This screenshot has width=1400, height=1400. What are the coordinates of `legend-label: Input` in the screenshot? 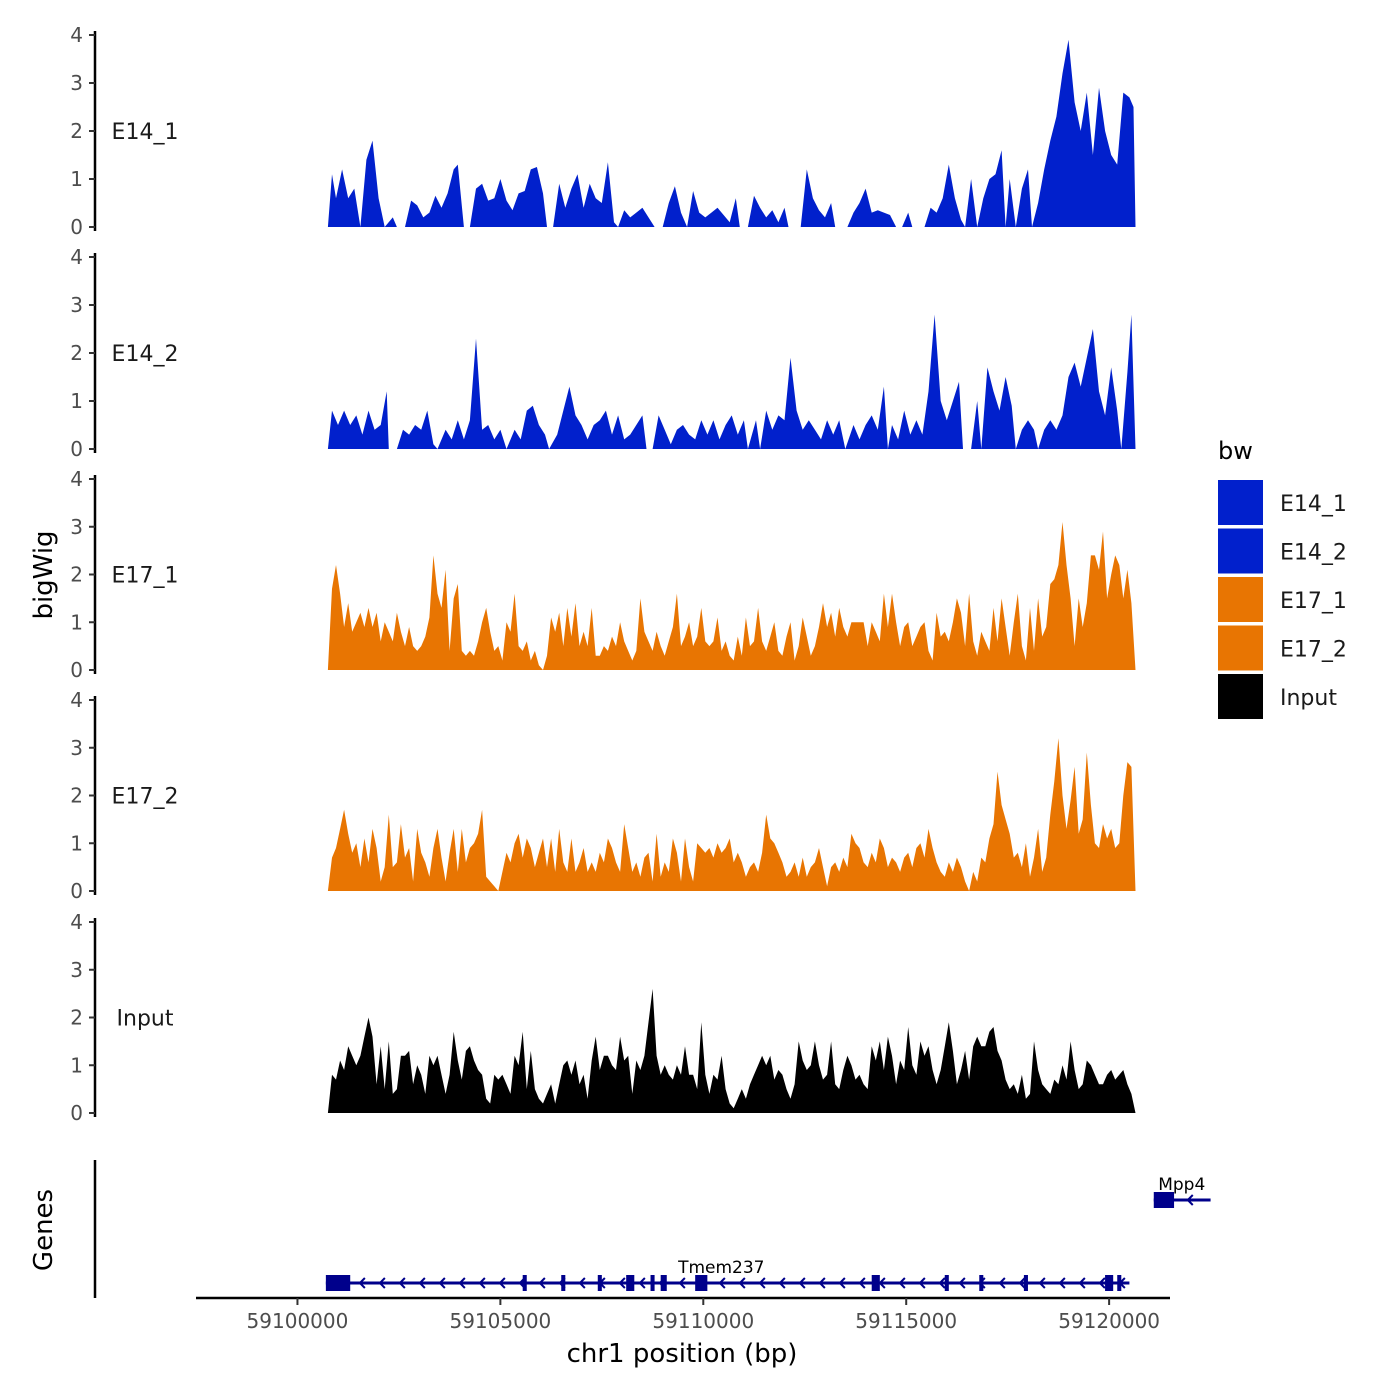 It's located at (1308, 698).